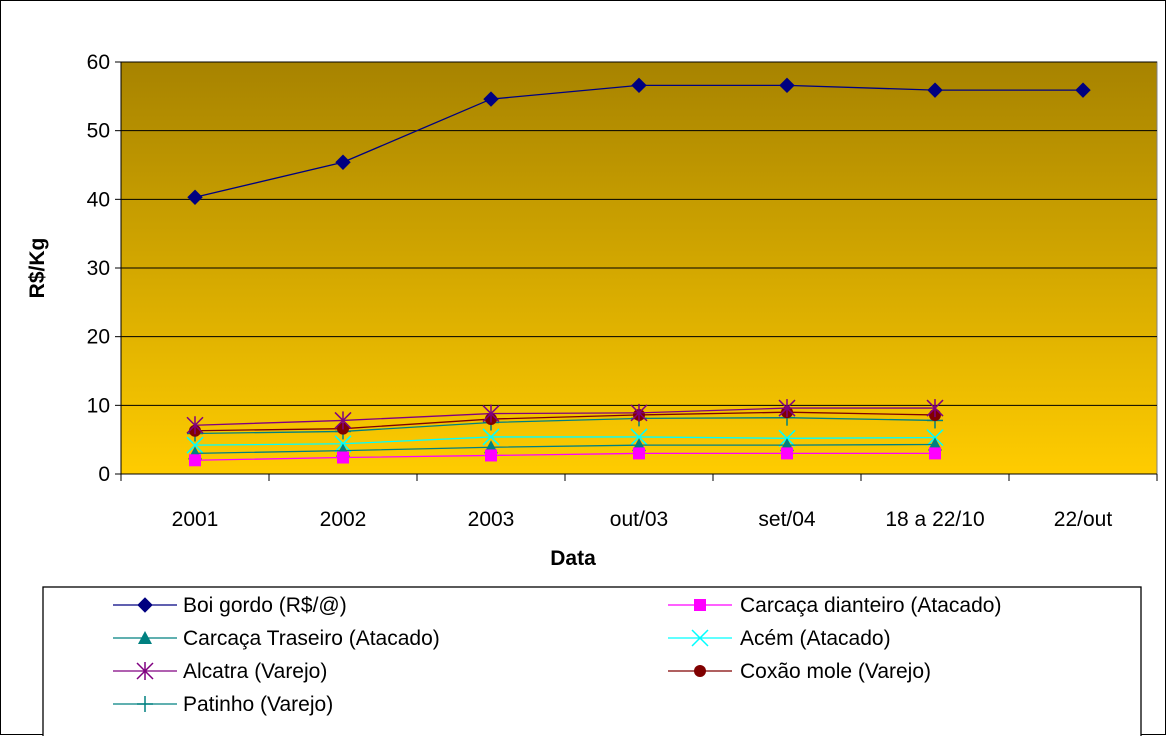  I want to click on y-tick-label: 60, so click(98, 62).